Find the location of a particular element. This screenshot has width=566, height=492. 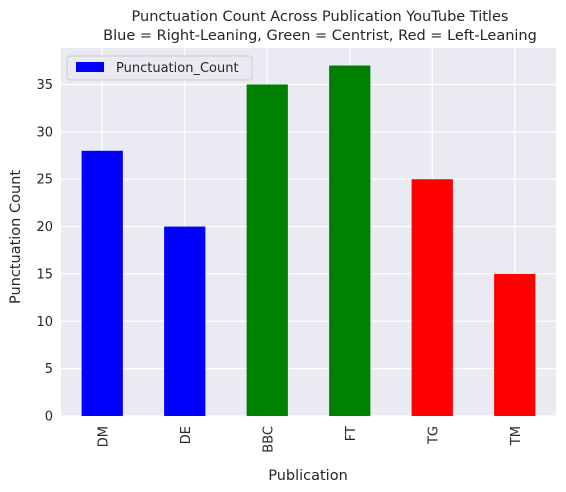

bar-ft is located at coordinates (350, 241).